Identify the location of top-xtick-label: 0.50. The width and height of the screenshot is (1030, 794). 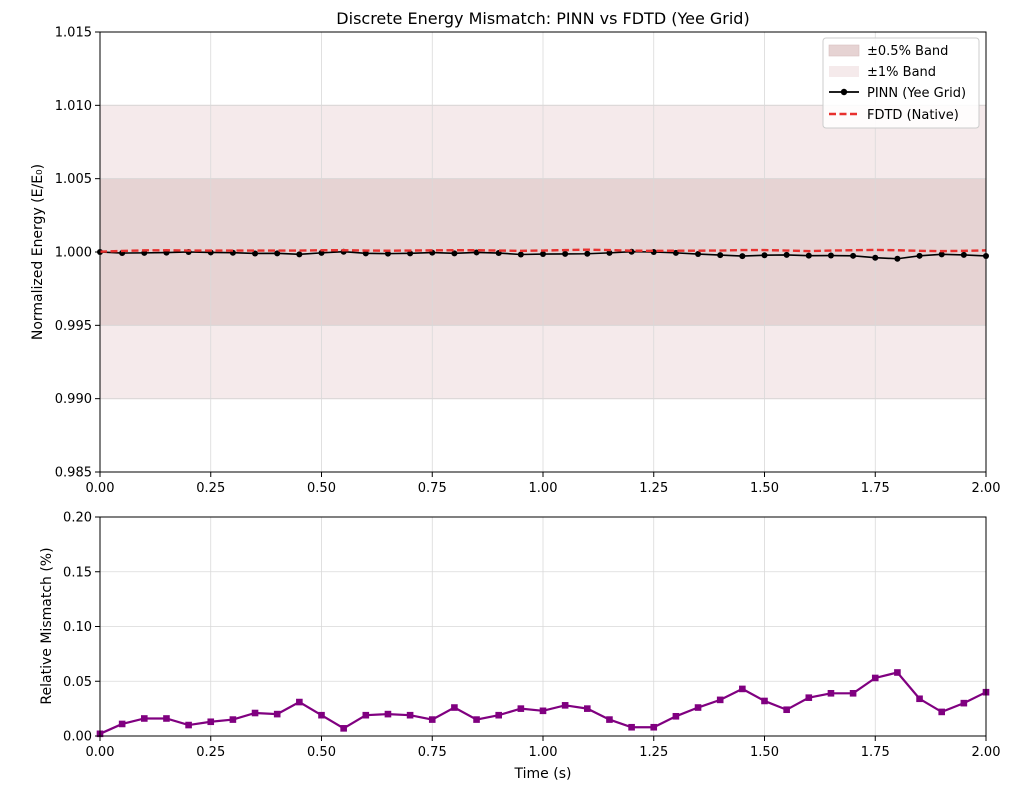
(321, 488).